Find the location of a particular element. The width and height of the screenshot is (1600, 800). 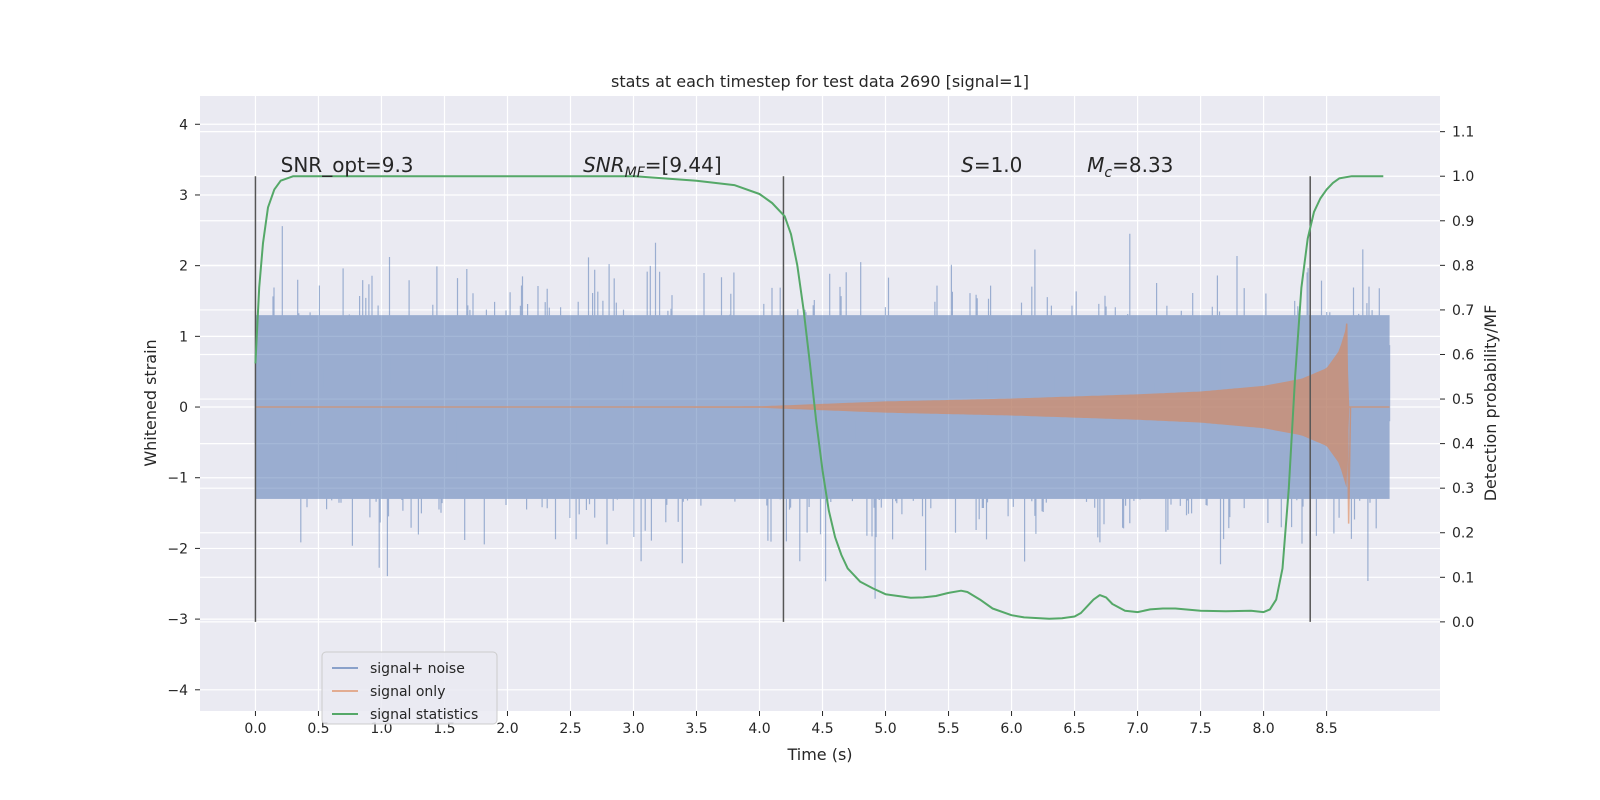

x-axis-label: Time (s) is located at coordinates (819, 754).